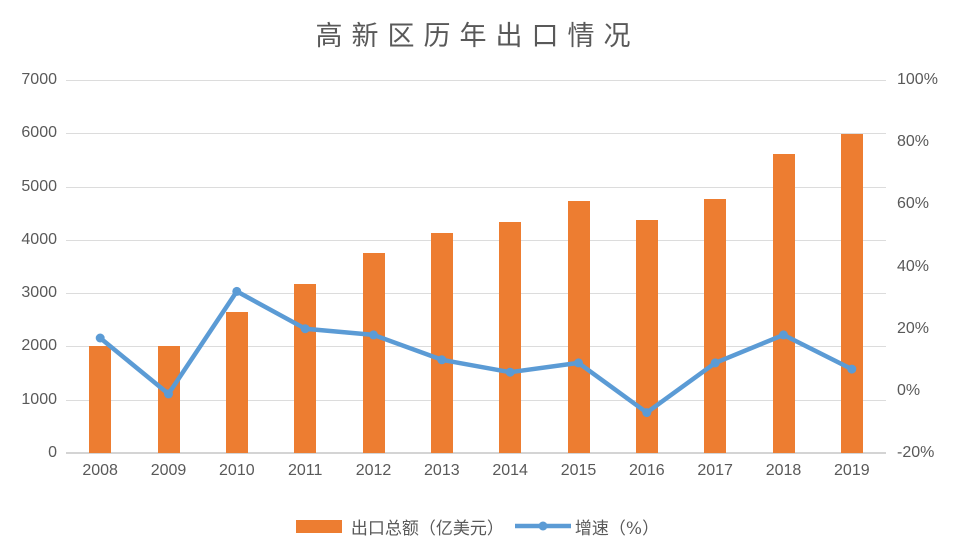 This screenshot has width=955, height=552. What do you see at coordinates (510, 372) in the screenshot?
I see `line-point-2014` at bounding box center [510, 372].